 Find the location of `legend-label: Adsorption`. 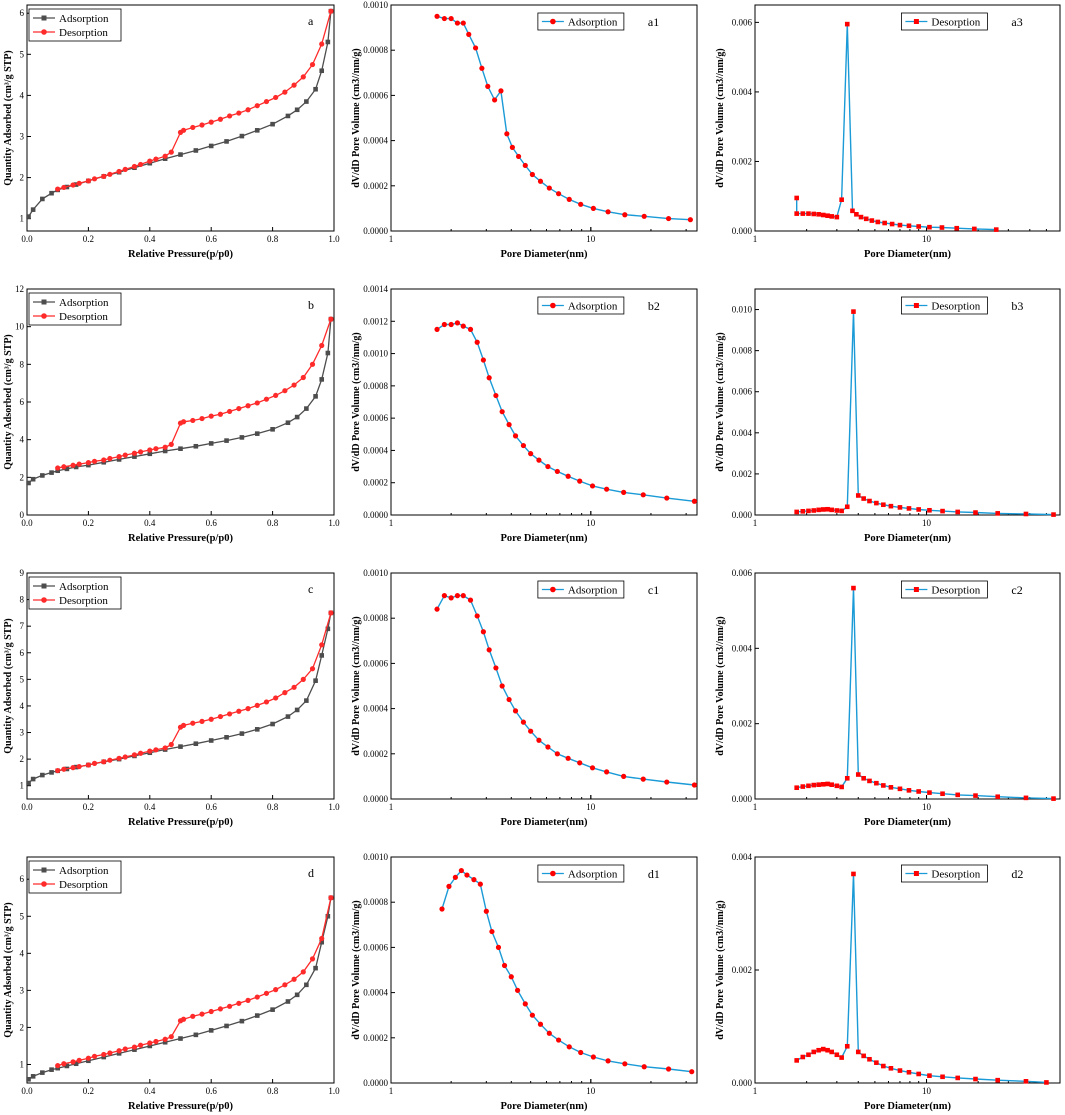

legend-label: Adsorption is located at coordinates (84, 587).